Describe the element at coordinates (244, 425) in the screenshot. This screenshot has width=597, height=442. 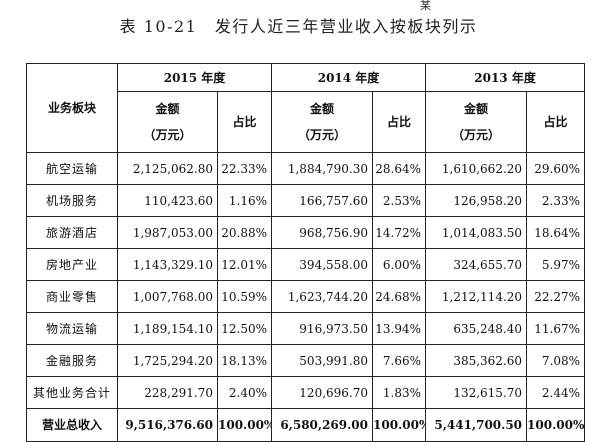
I see `total-share-2015: 100.00%` at that location.